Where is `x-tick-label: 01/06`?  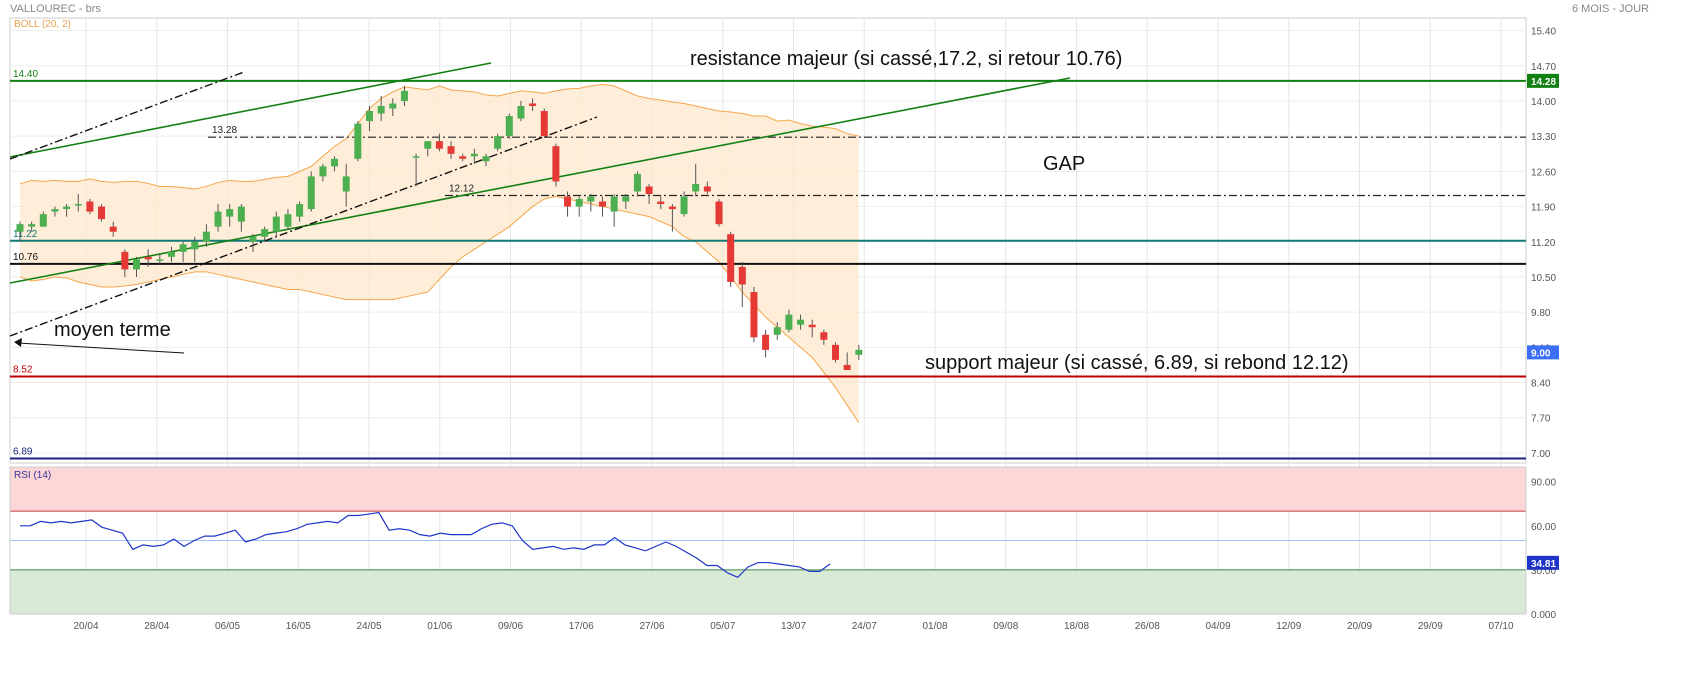
x-tick-label: 01/06 is located at coordinates (439, 626).